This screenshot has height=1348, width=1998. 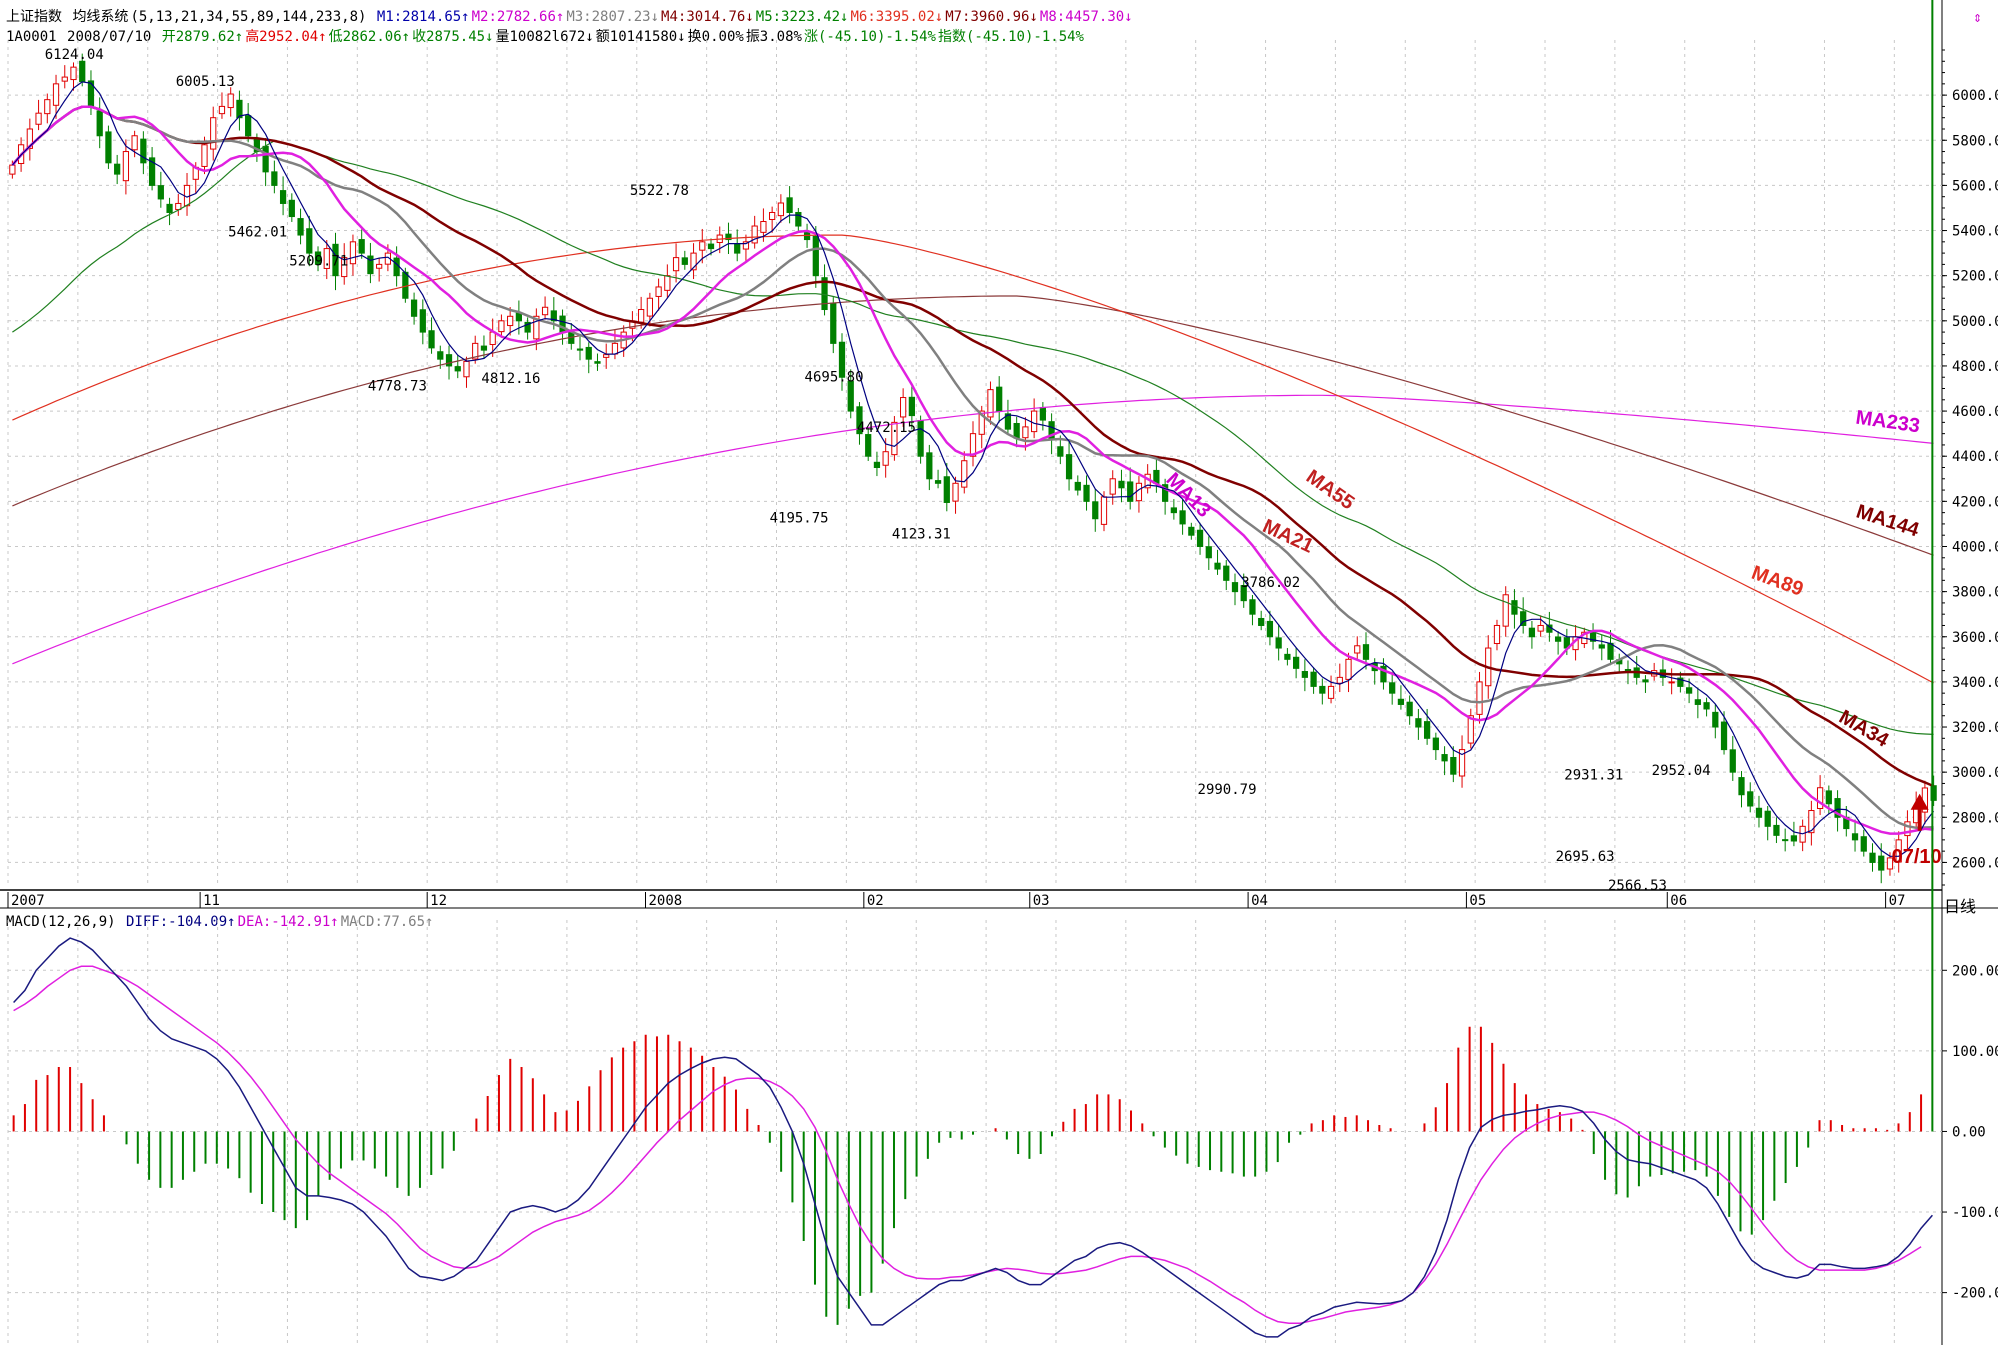 What do you see at coordinates (1975, 773) in the screenshot?
I see `price-tick-label: 3000.0` at bounding box center [1975, 773].